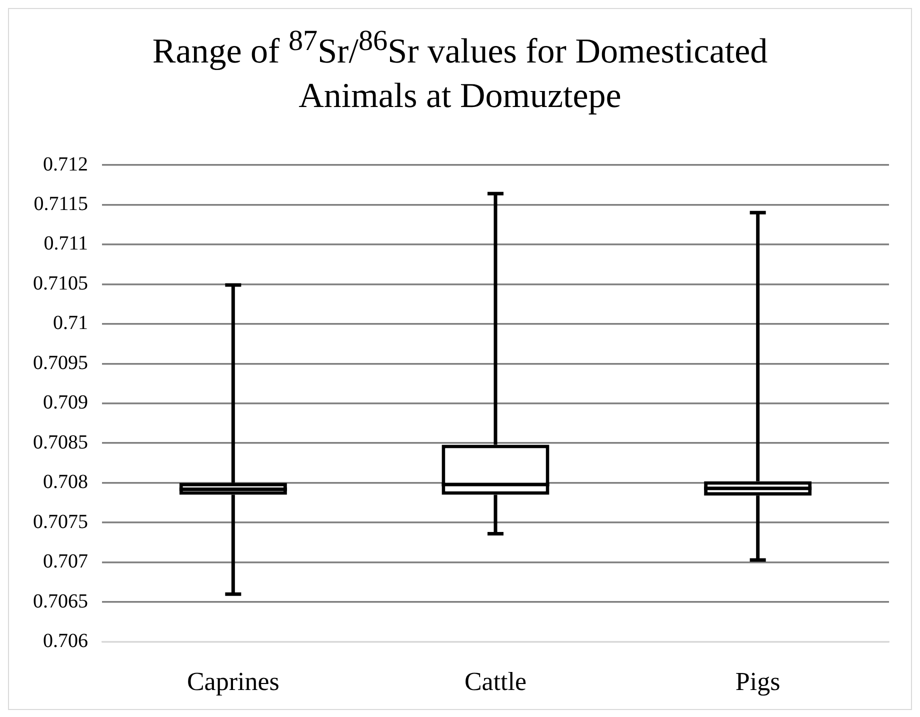 The width and height of the screenshot is (920, 717). Describe the element at coordinates (65, 164) in the screenshot. I see `y-tick-label: 0.712` at that location.